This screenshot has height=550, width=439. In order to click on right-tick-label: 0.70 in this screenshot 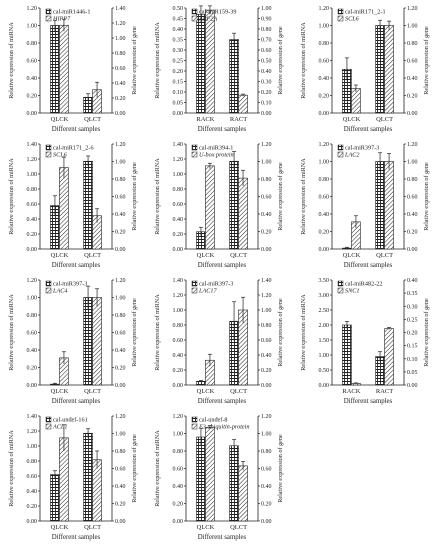, I will do `click(266, 41)`.